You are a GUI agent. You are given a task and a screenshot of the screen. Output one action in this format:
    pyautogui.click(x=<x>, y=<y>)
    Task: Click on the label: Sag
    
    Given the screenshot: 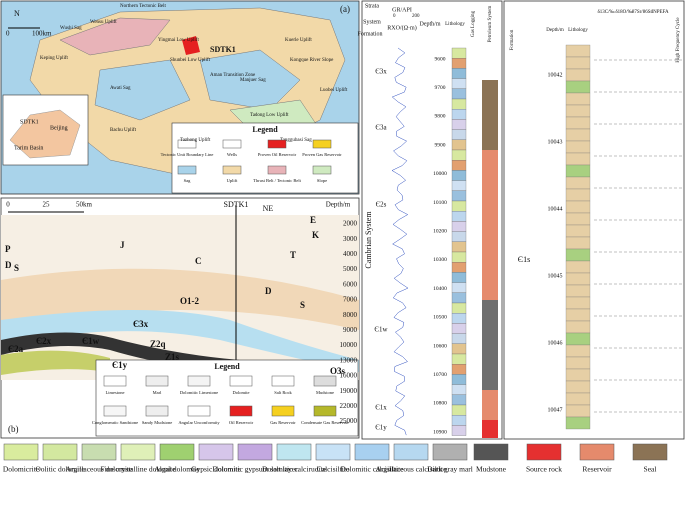 What is the action you would take?
    pyautogui.click(x=188, y=180)
    